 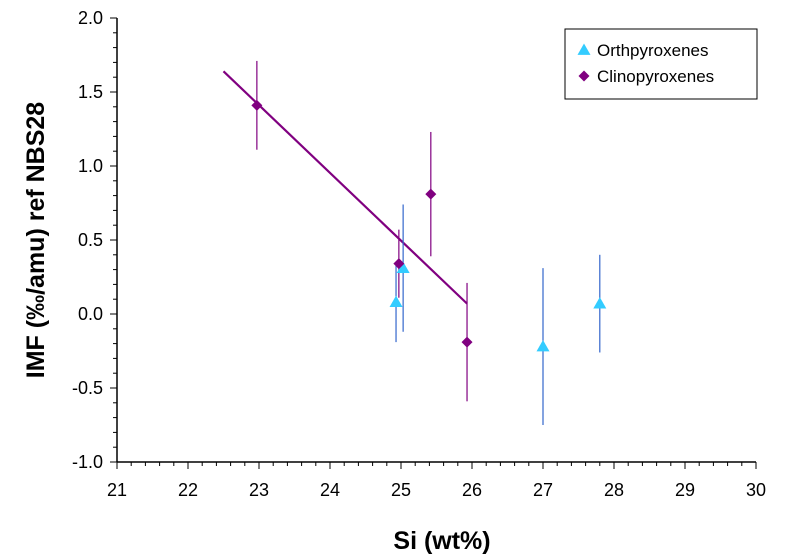 I want to click on x-tick-label: 22, so click(x=188, y=490).